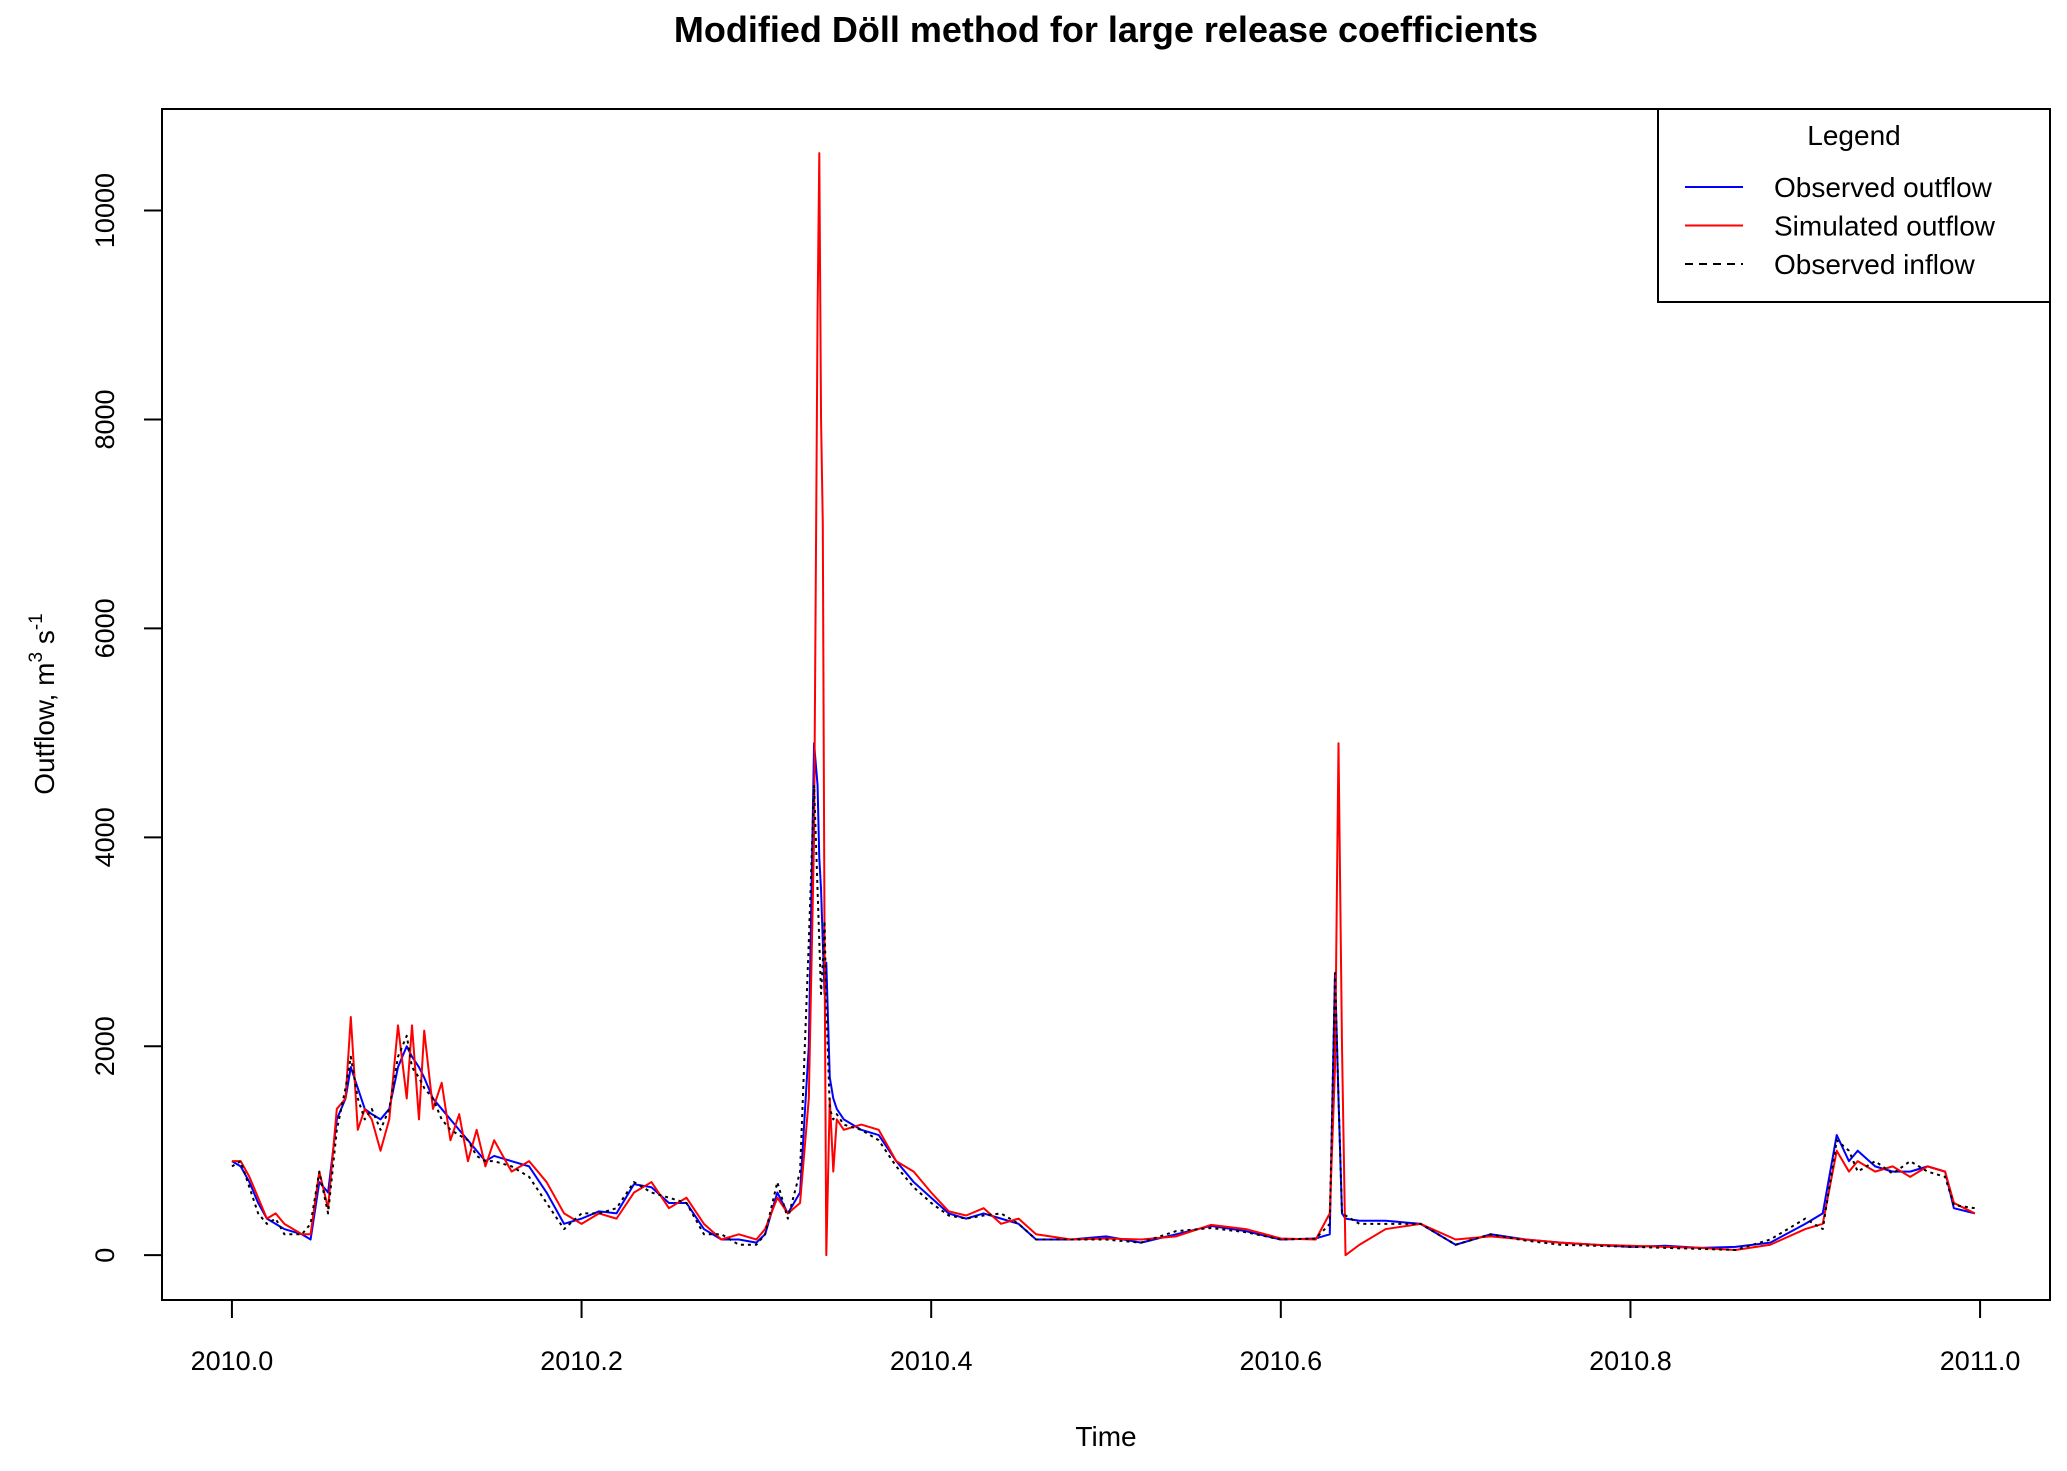 This screenshot has height=1471, width=2067. I want to click on x-tick-label: 2010.4, so click(931, 1361).